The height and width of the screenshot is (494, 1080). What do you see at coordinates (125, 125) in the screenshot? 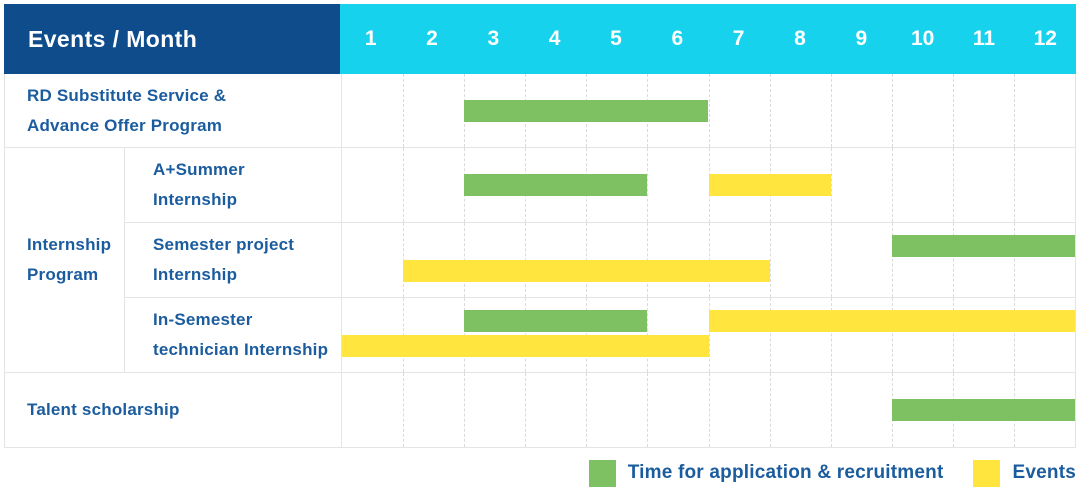
I see `row-label-line: Advance Offer Program` at bounding box center [125, 125].